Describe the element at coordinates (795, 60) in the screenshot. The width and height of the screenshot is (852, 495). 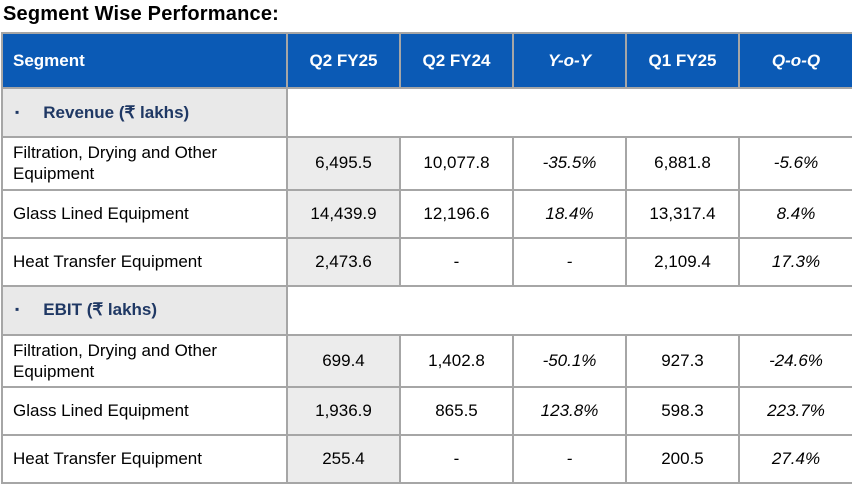
I see `column-header-qoq: Q-o-Q` at that location.